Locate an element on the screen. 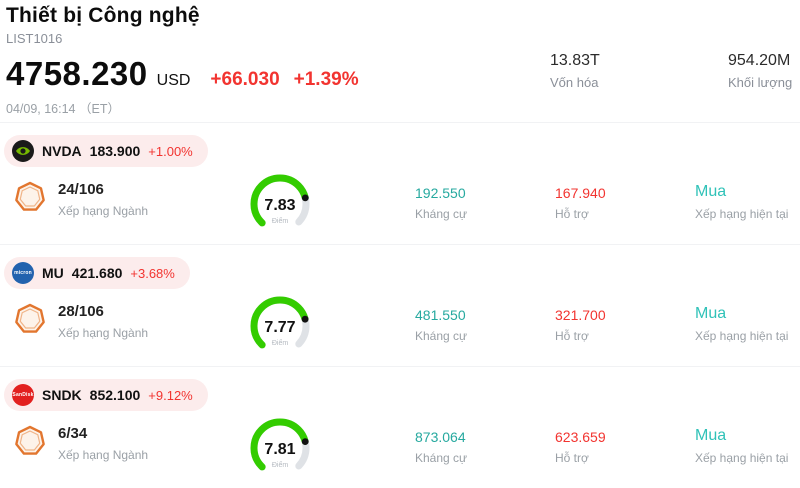 The height and width of the screenshot is (488, 800). sector-change-pct: +1.39% is located at coordinates (326, 79).